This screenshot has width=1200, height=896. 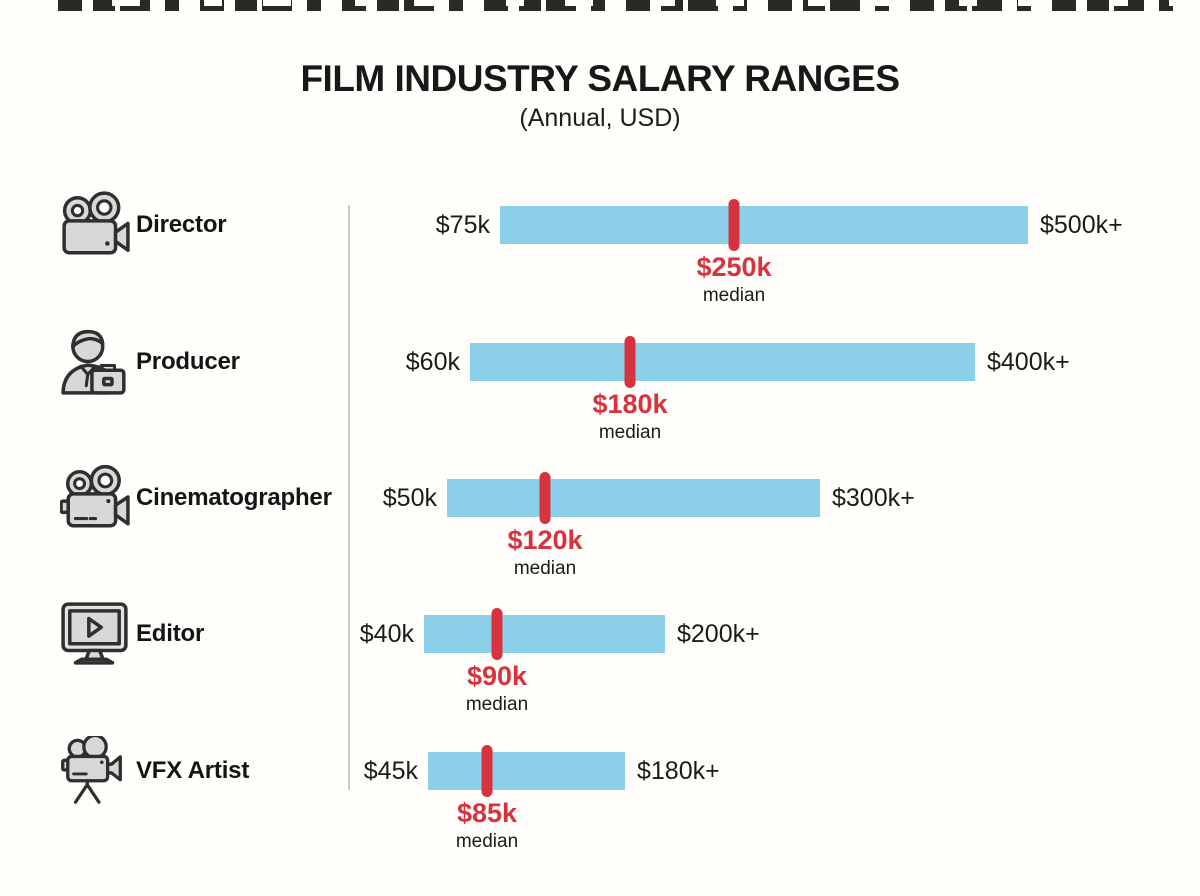 I want to click on film-camera-detailed-icon, so click(x=95, y=498).